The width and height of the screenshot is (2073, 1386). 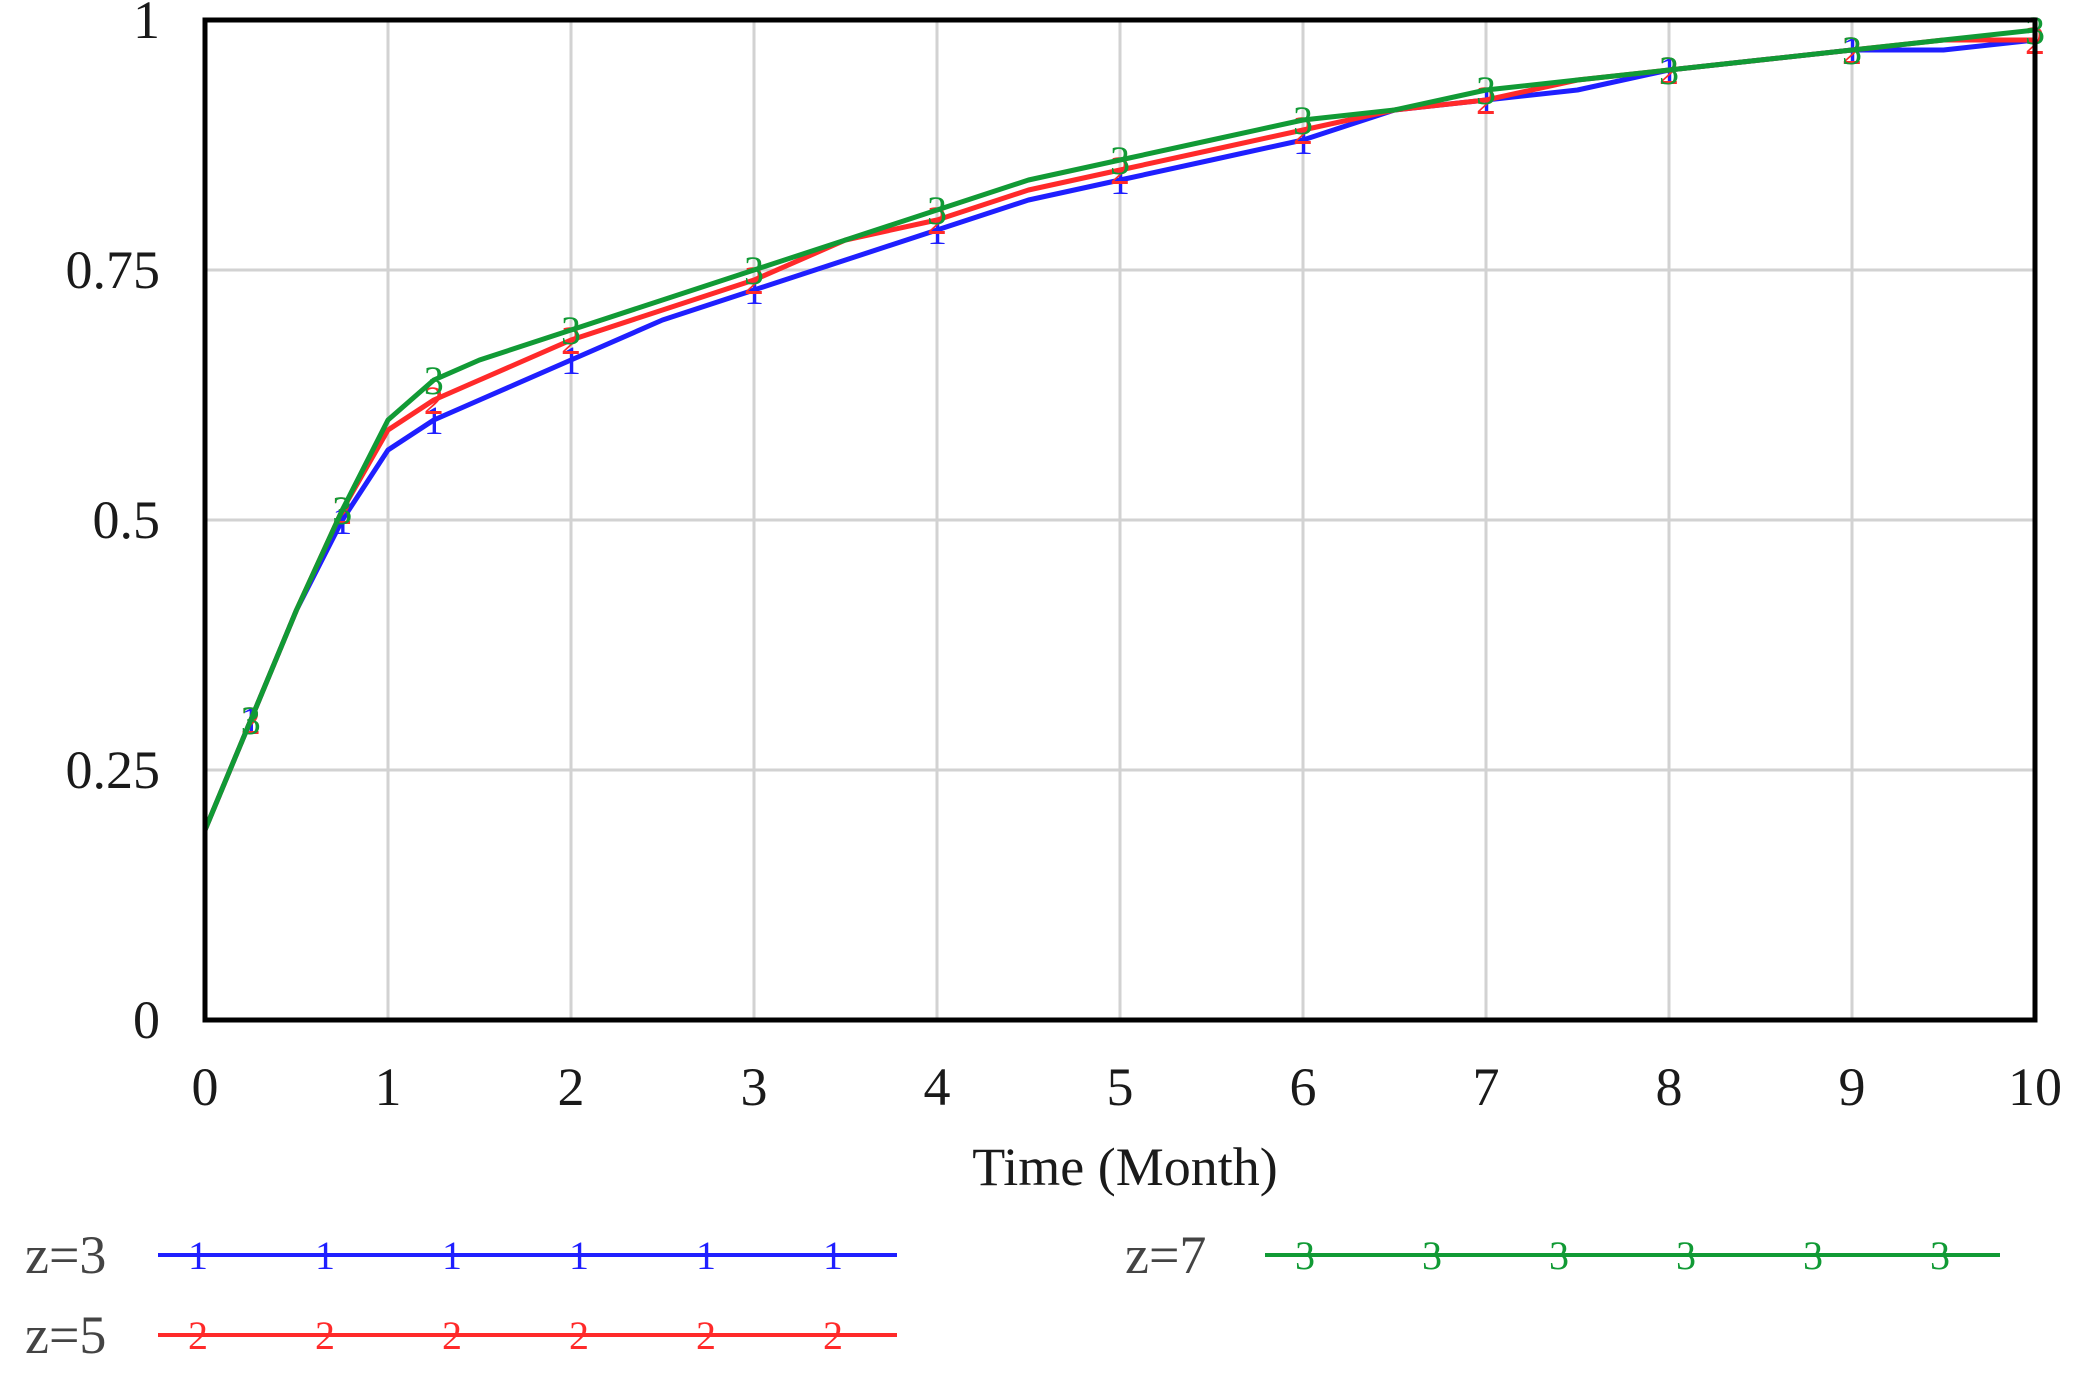 What do you see at coordinates (1852, 1087) in the screenshot?
I see `x-tick-label: 9` at bounding box center [1852, 1087].